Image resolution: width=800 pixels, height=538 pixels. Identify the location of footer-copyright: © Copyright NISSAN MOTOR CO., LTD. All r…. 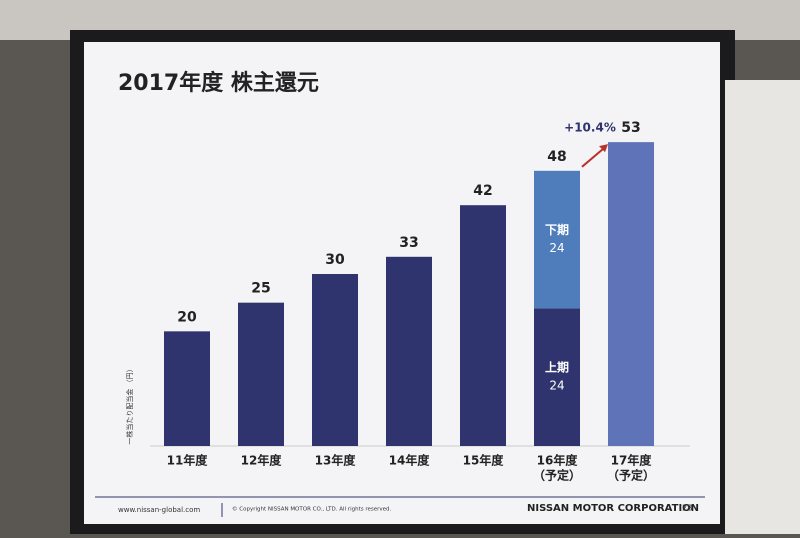
(312, 509).